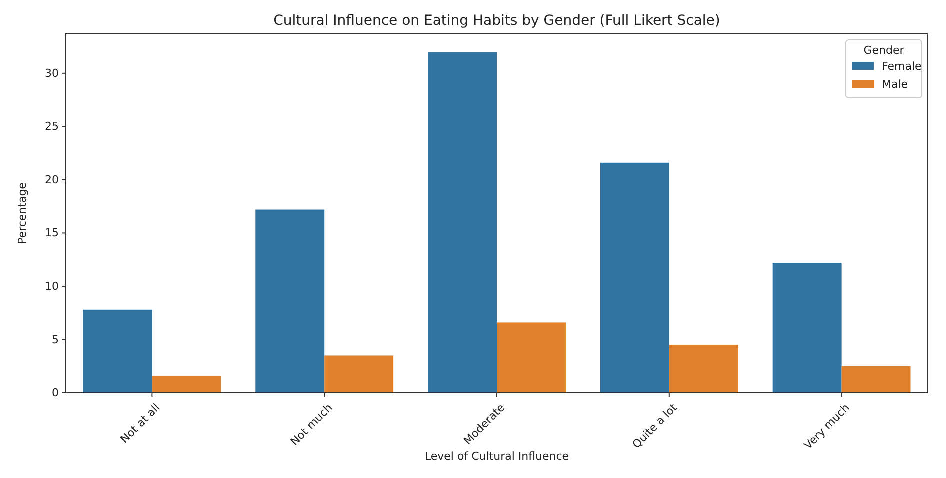  What do you see at coordinates (55, 393) in the screenshot?
I see `y-tick-label: 0` at bounding box center [55, 393].